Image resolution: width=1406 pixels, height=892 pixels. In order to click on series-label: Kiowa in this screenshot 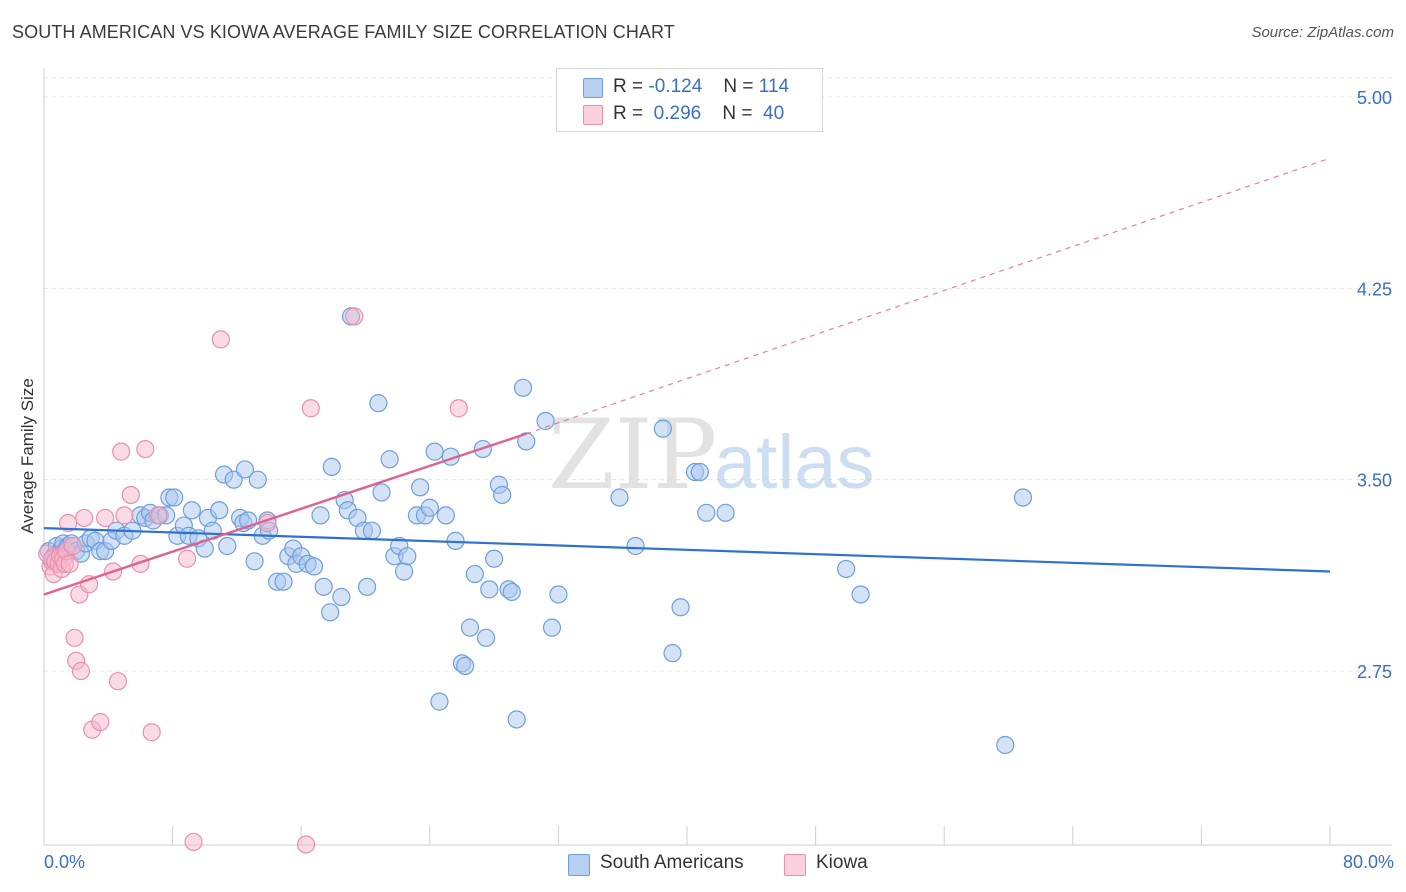, I will do `click(842, 862)`.